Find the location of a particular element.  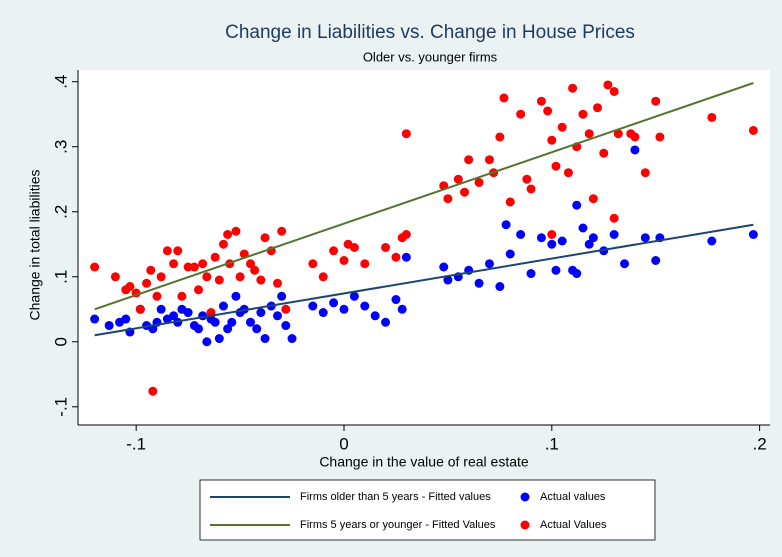

legend-marker is located at coordinates (525, 525).